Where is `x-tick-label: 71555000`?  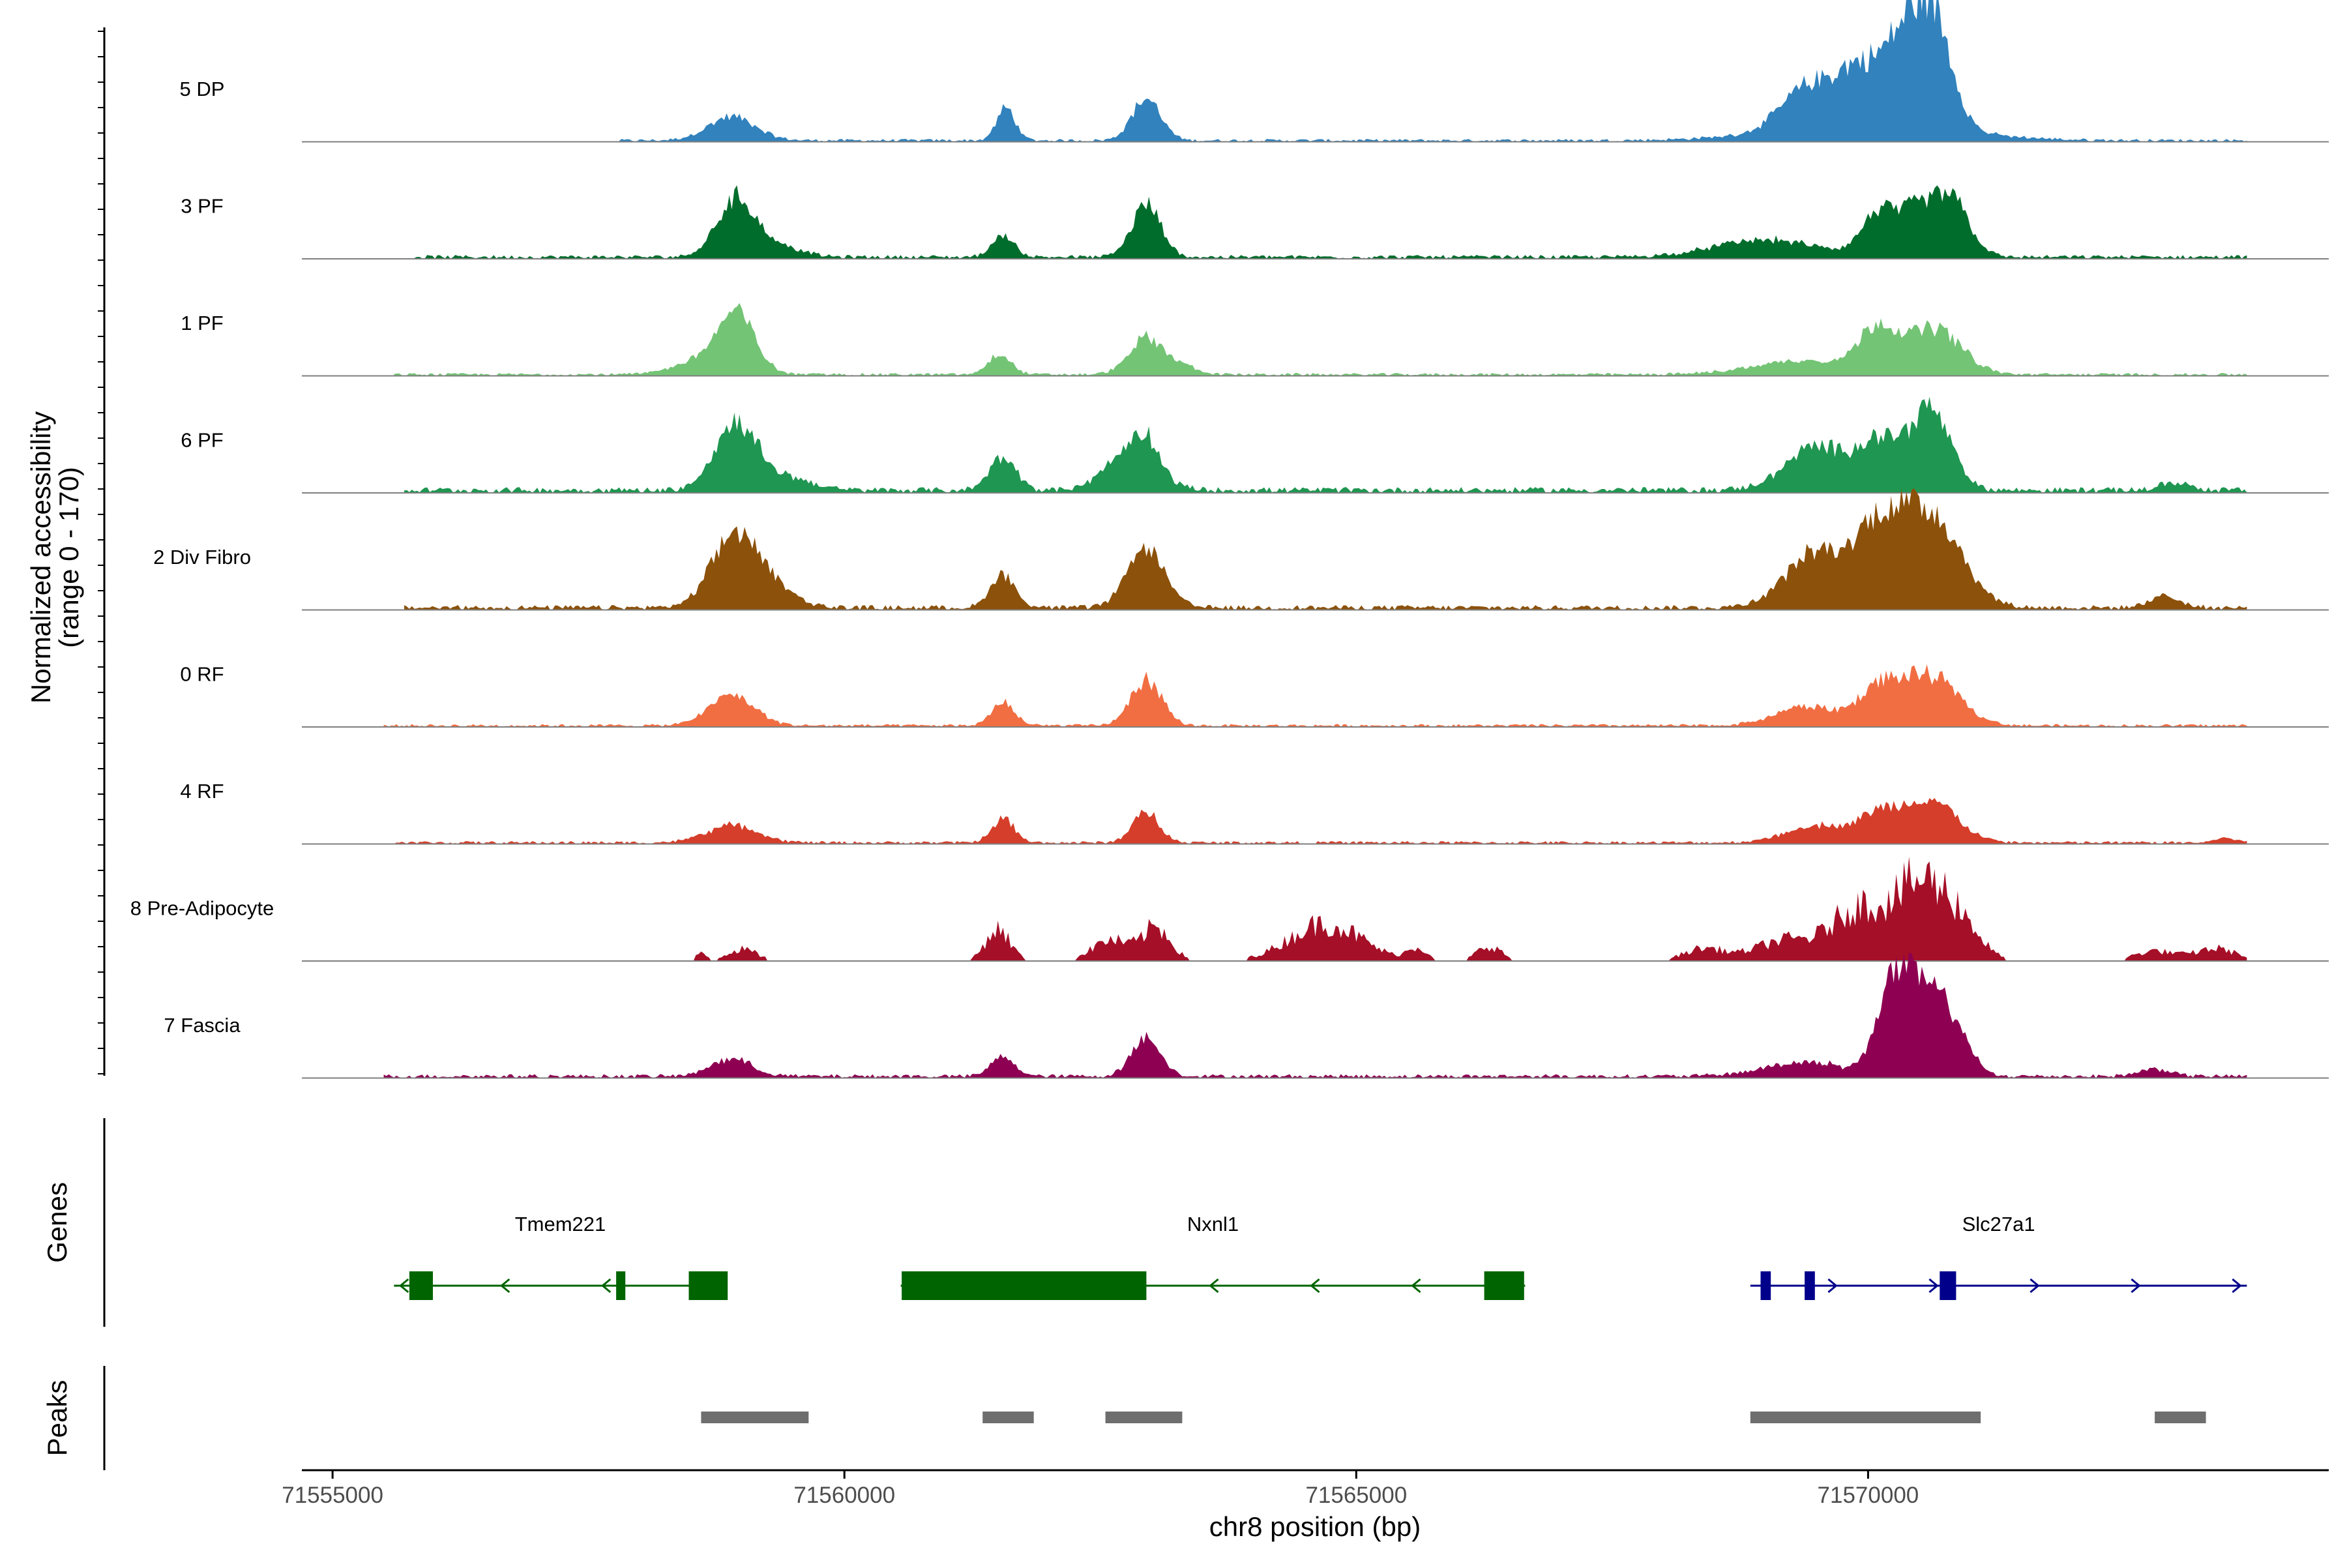
x-tick-label: 71555000 is located at coordinates (332, 1495).